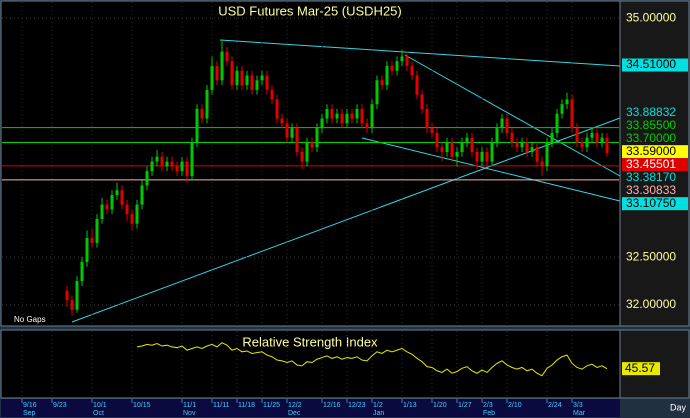  Describe the element at coordinates (29, 413) in the screenshot. I see `month-label: Sep` at that location.